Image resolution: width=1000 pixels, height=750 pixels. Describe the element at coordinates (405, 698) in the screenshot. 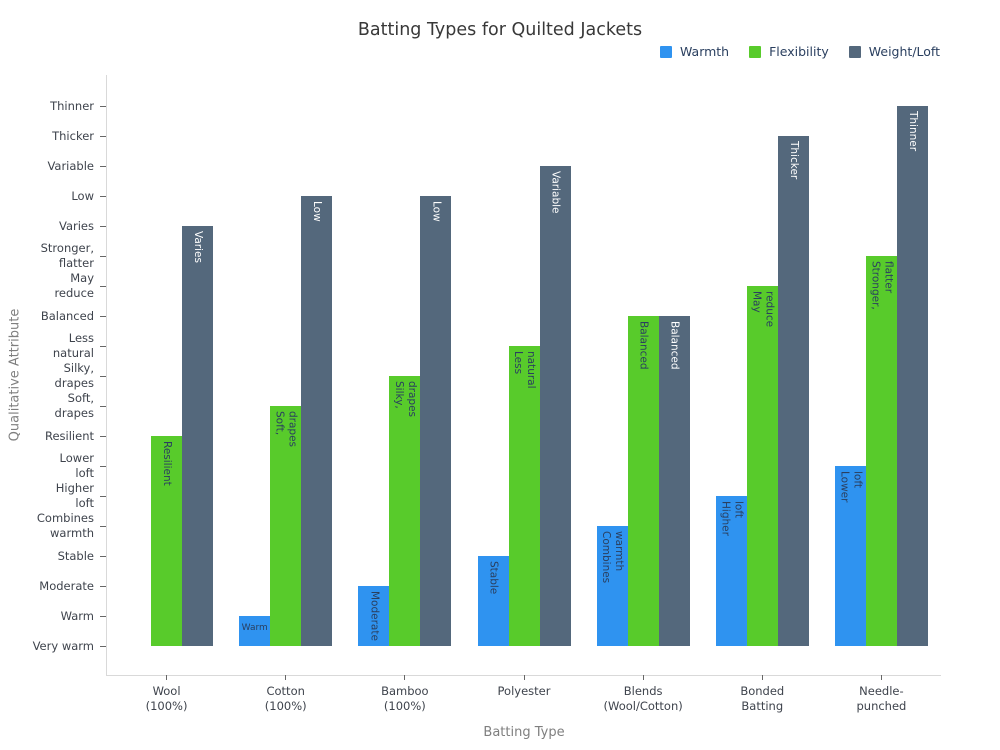

I see `x-tick-label-bamboo-100: Bamboo (100%)` at that location.